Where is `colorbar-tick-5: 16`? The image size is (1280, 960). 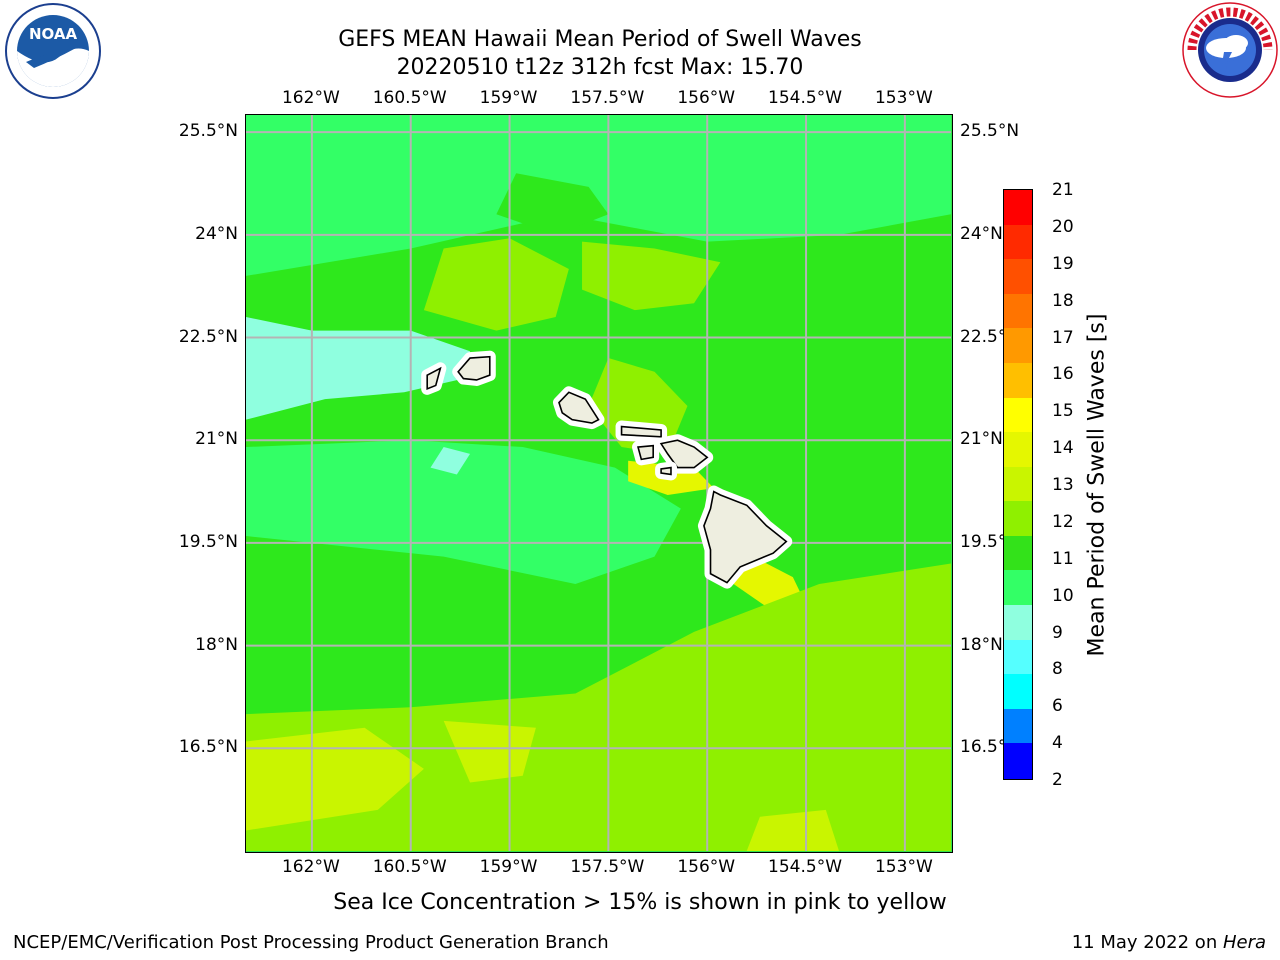
colorbar-tick-5: 16 is located at coordinates (1063, 374).